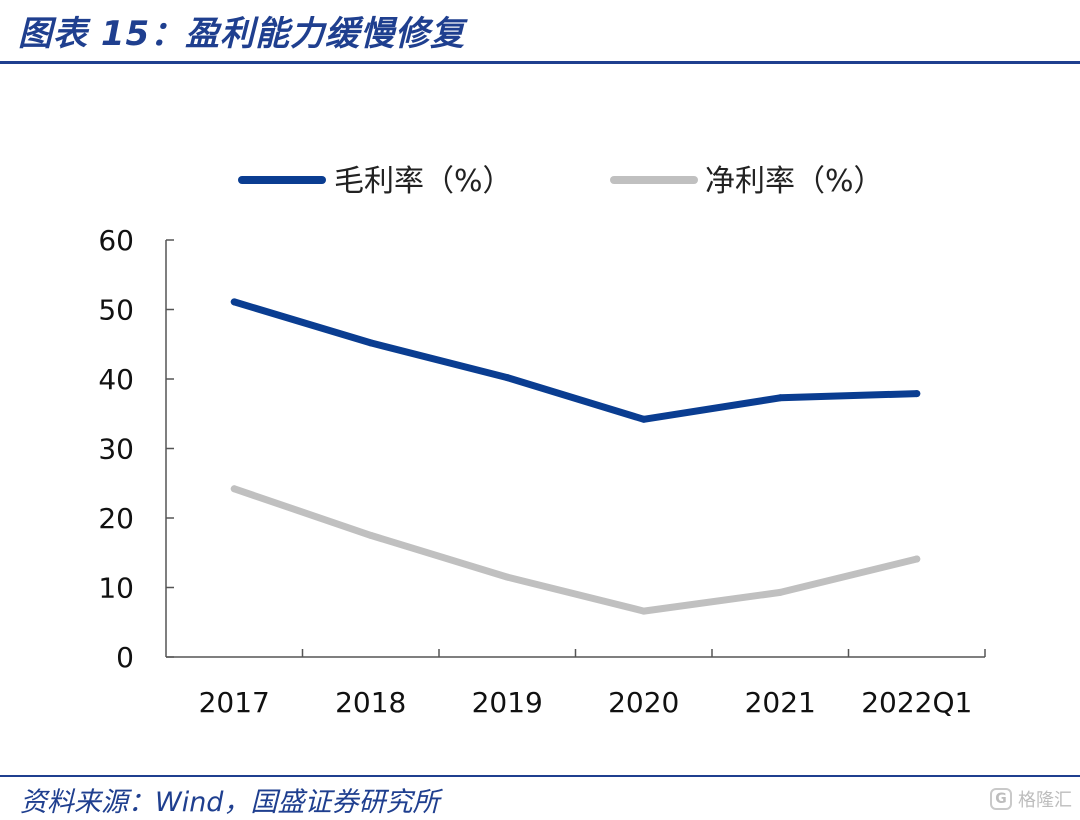  Describe the element at coordinates (643, 702) in the screenshot. I see `x-tick-label-2020: 2020` at that location.